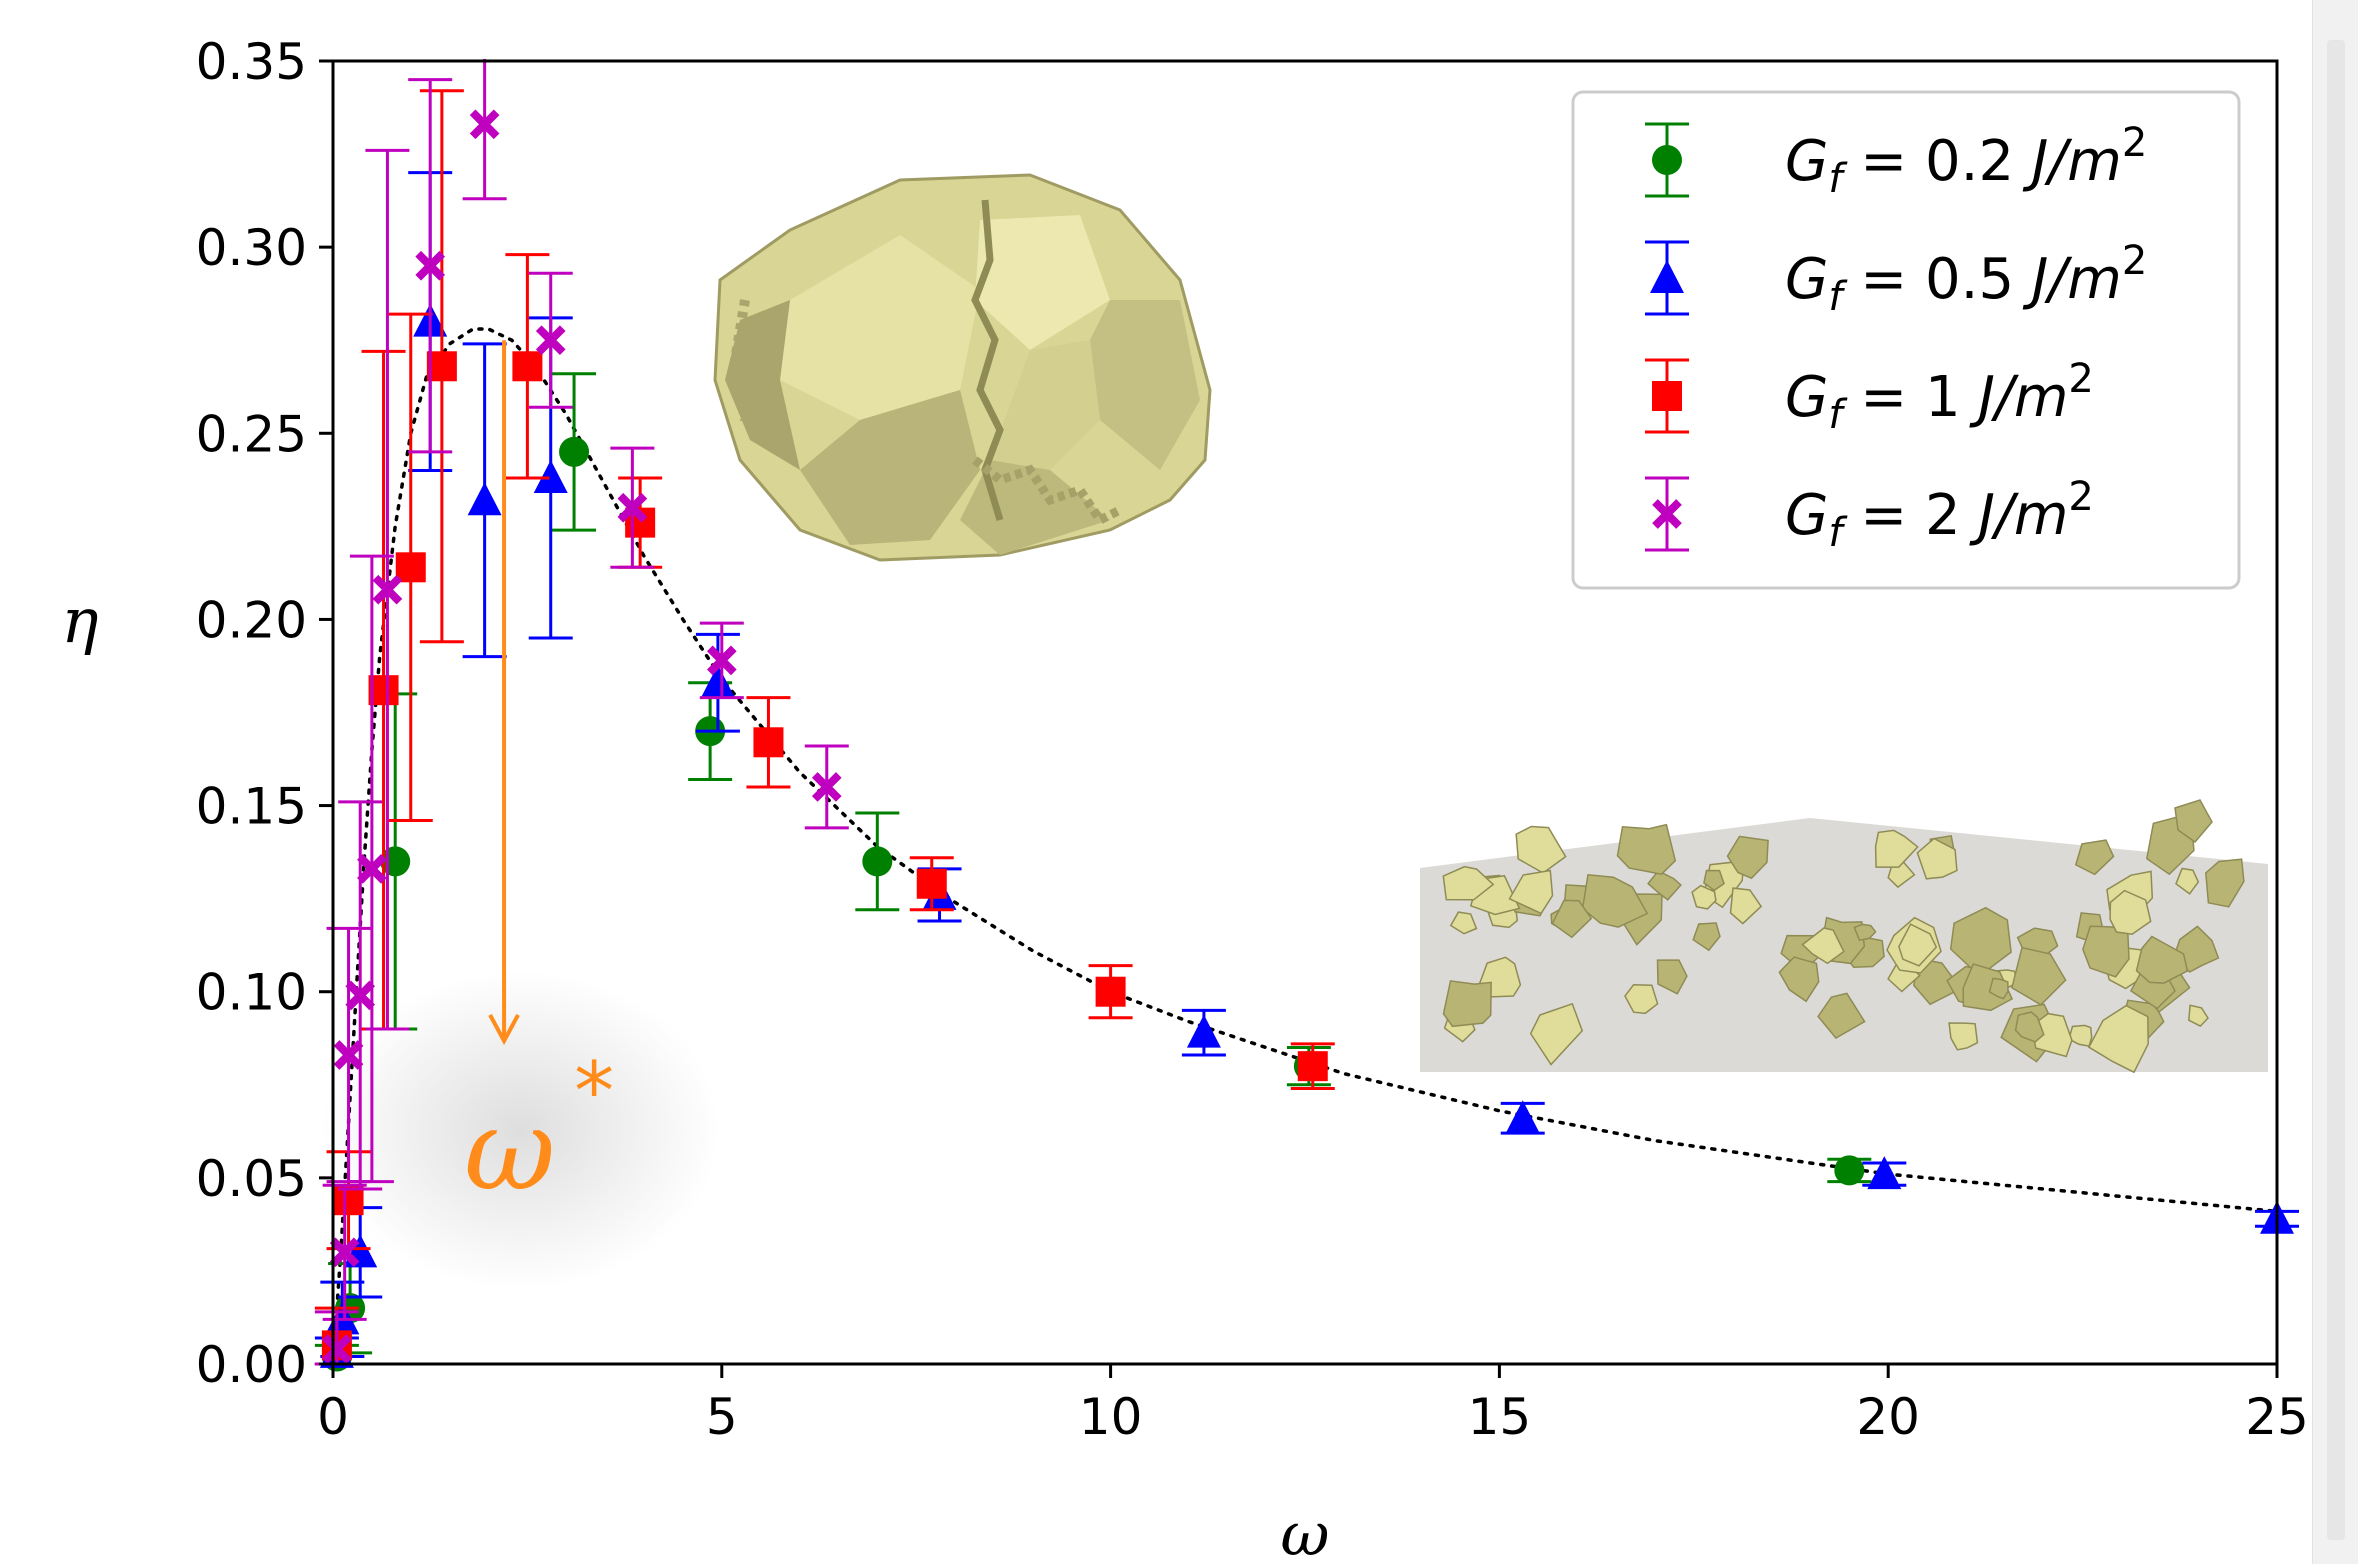  I want to click on x-axis-label: ω, so click(1305, 1532).